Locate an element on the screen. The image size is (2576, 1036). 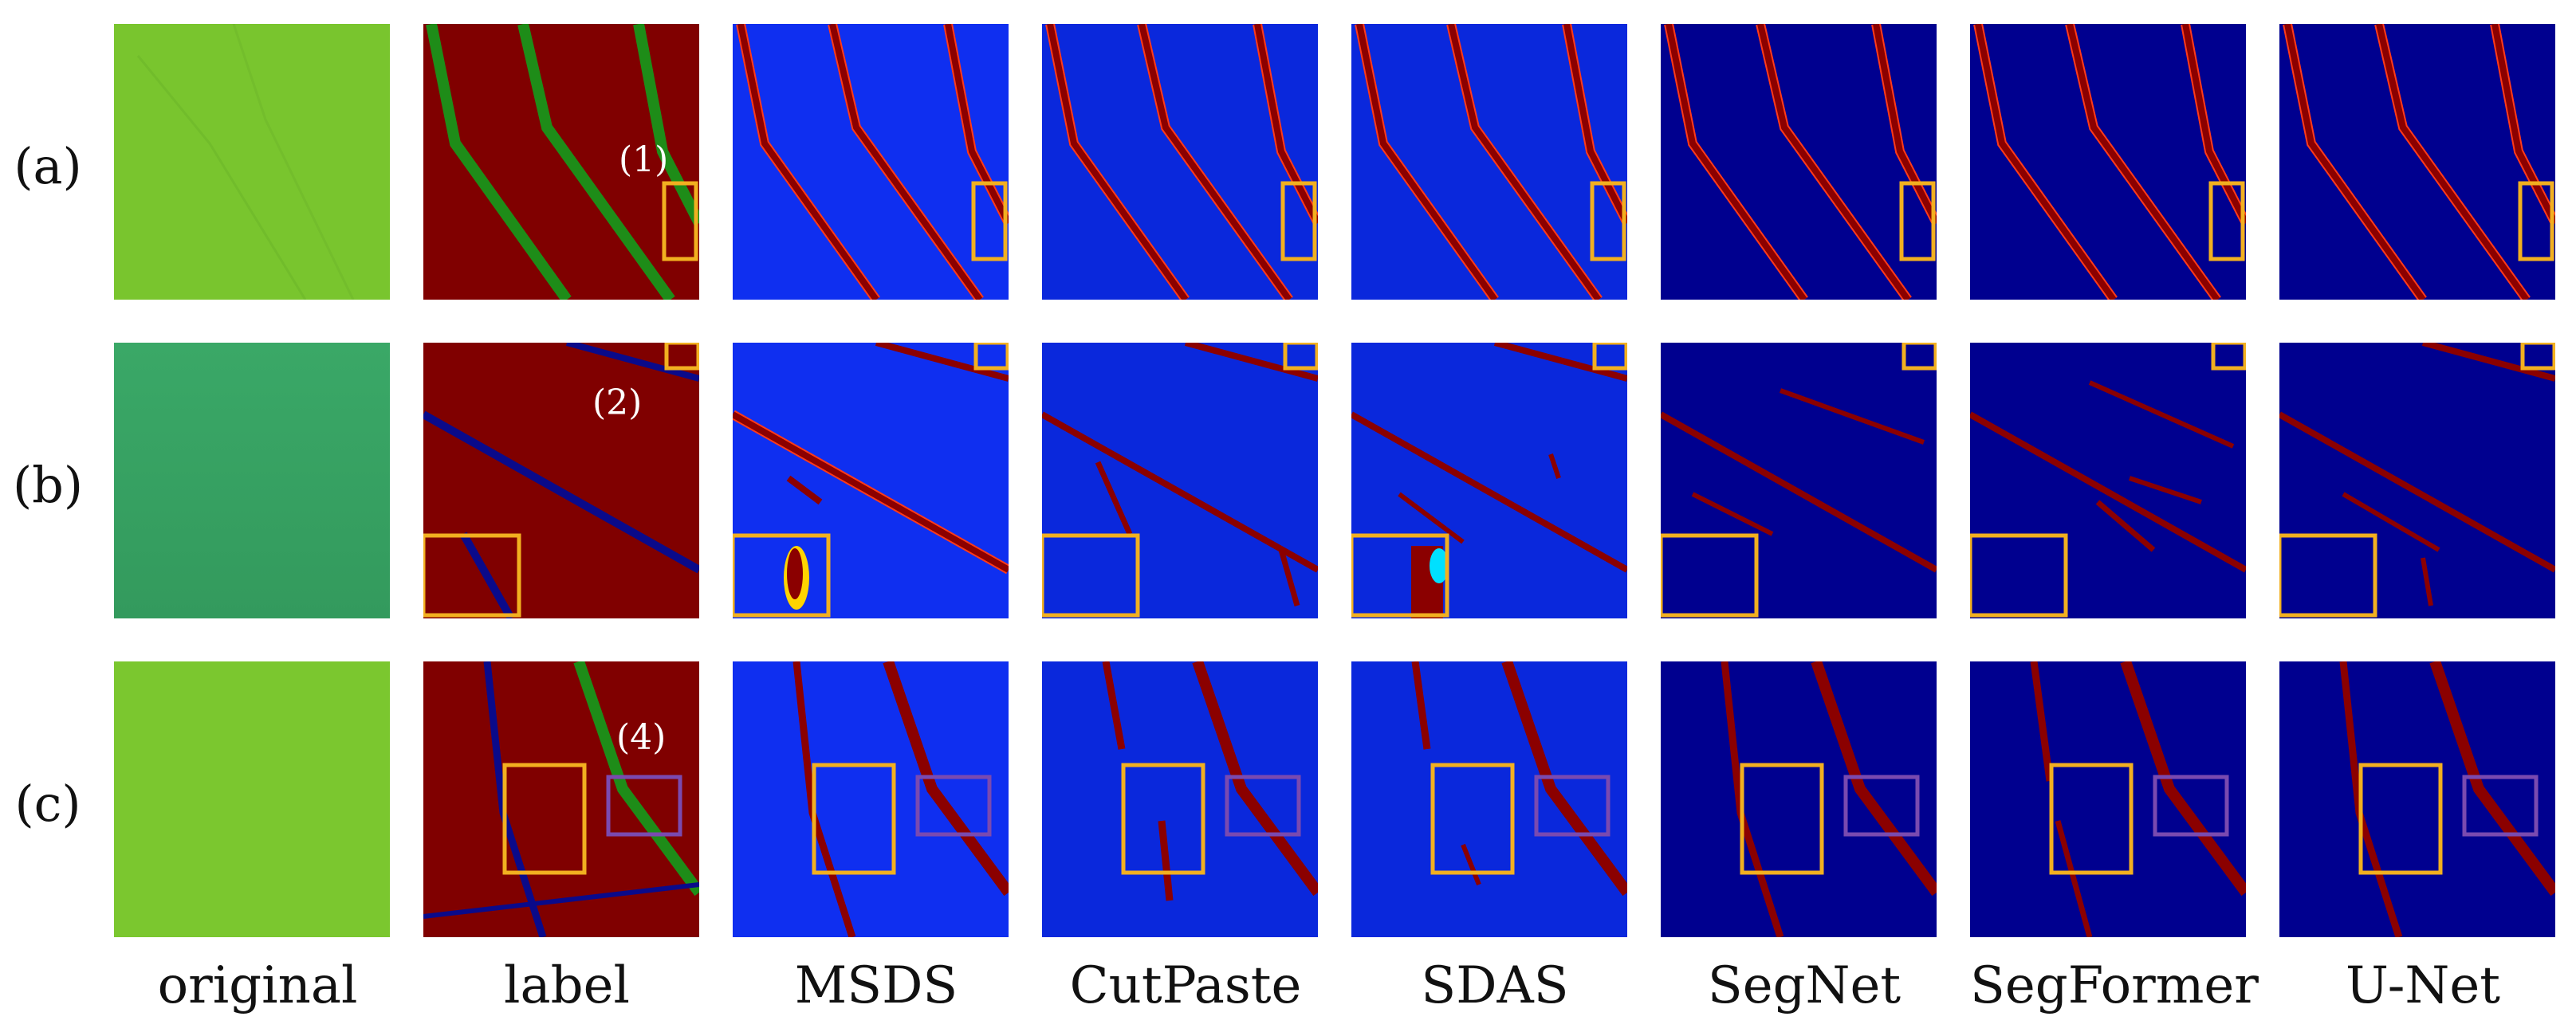
column-label-label: label is located at coordinates (567, 985).